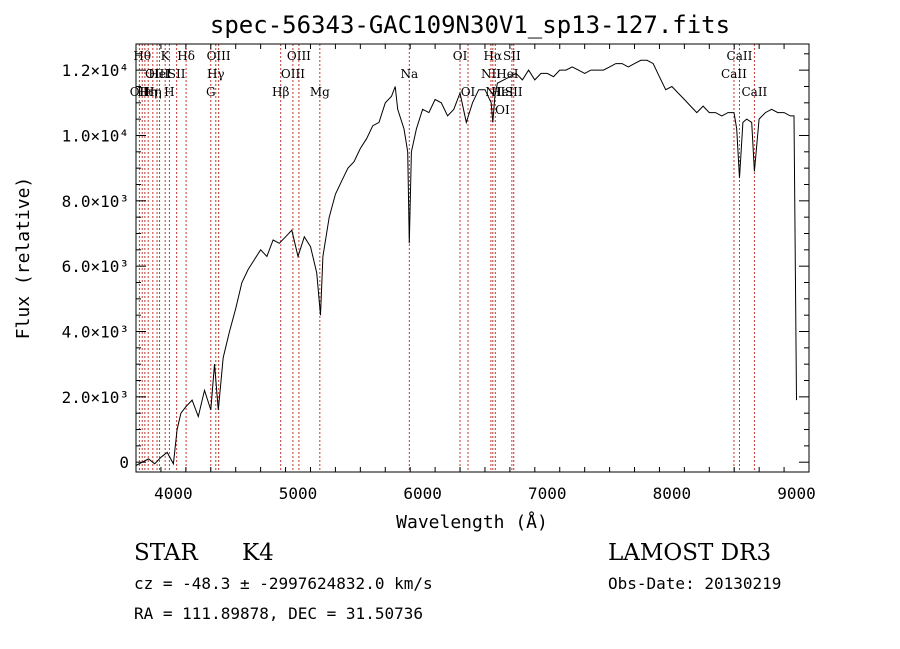 This screenshot has height=649, width=900. I want to click on line-label: G, so click(211, 92).